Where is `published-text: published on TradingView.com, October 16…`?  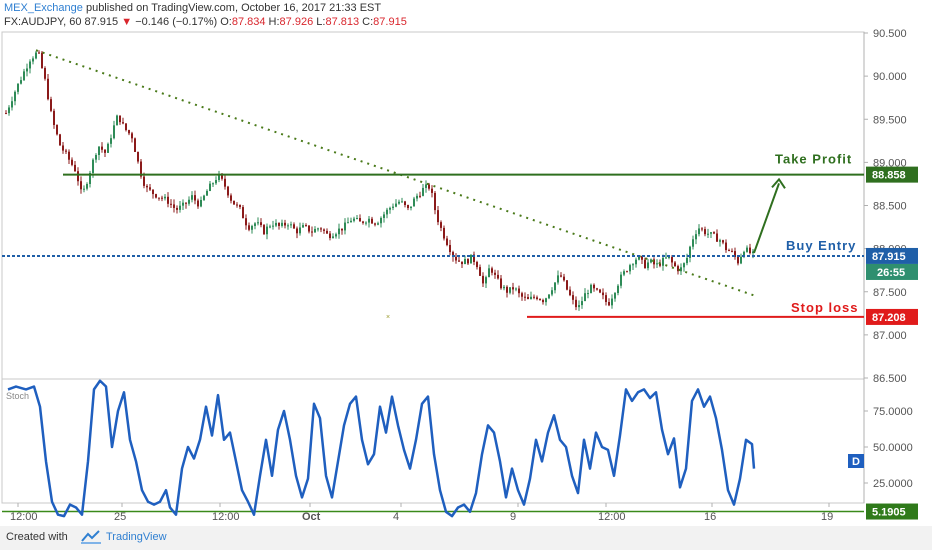
published-text: published on TradingView.com, October 16… is located at coordinates (233, 8).